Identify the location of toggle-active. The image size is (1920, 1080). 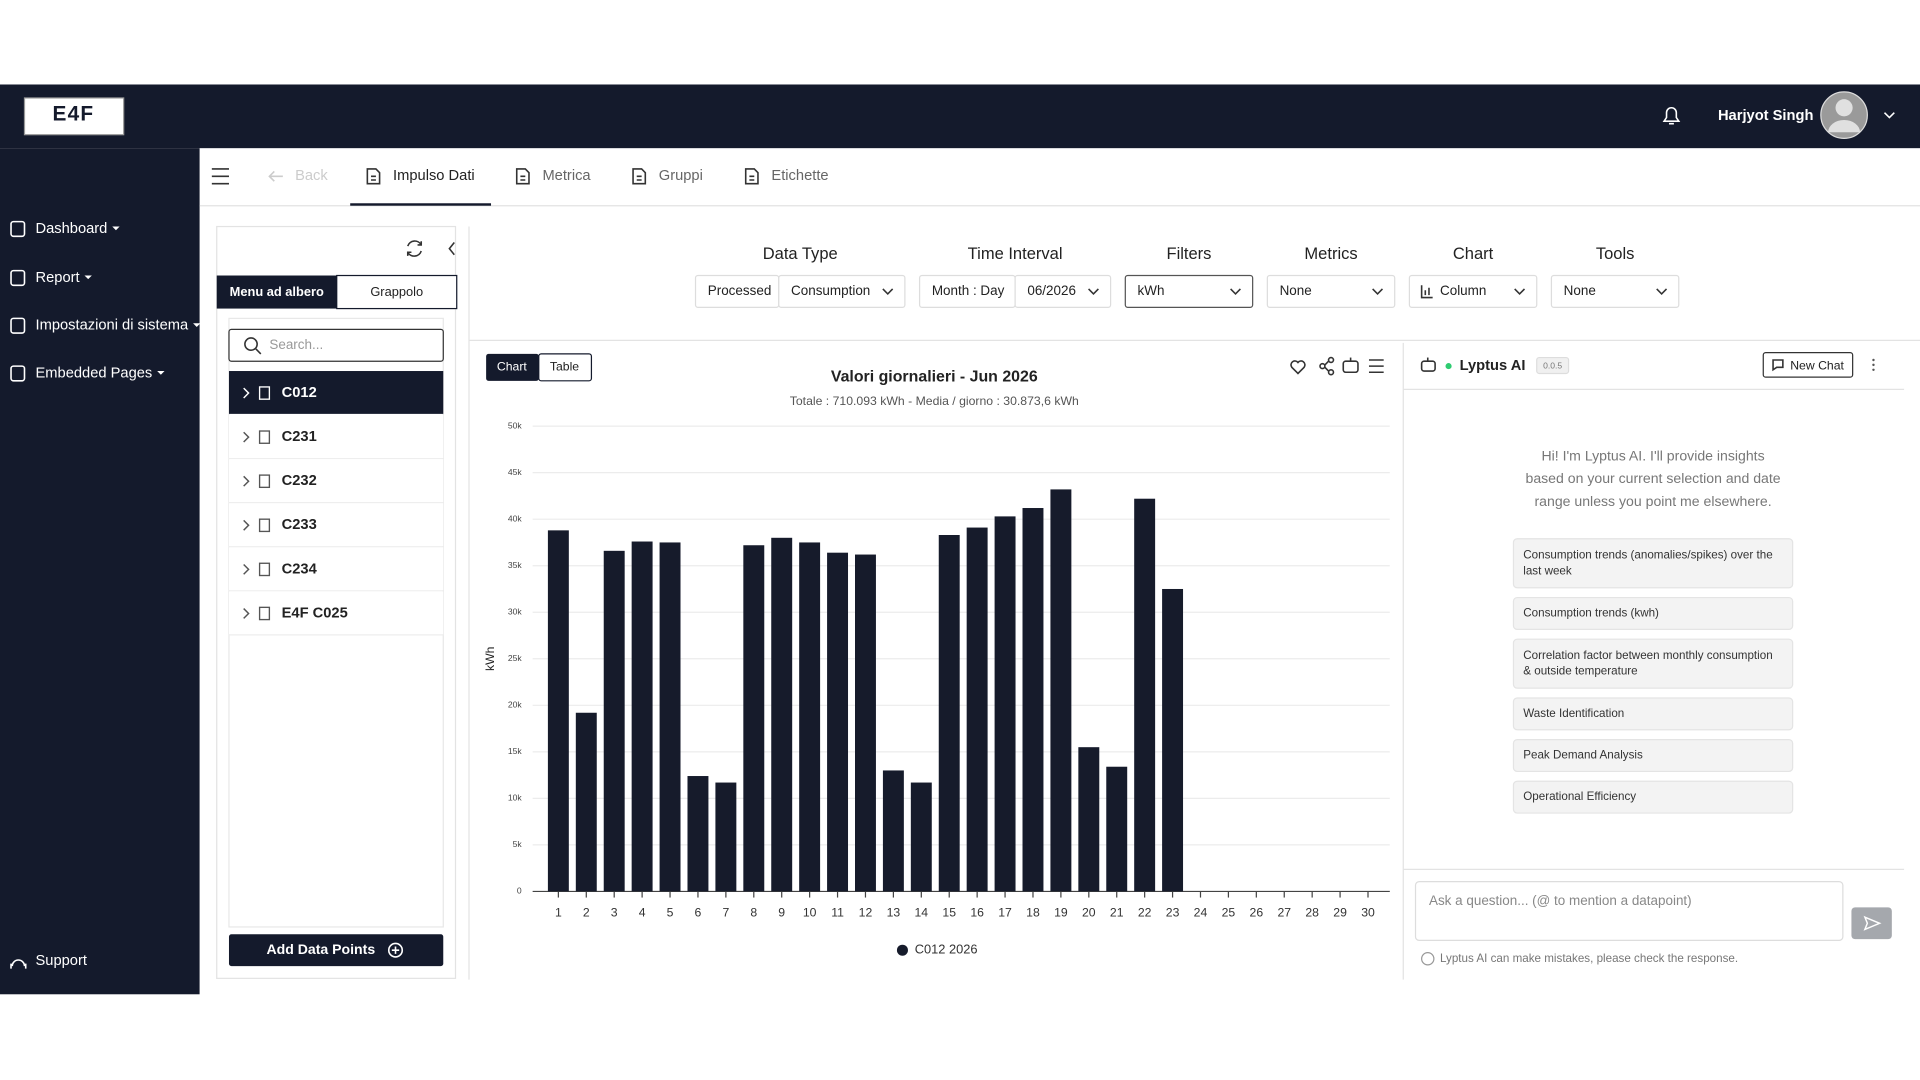
(276, 292).